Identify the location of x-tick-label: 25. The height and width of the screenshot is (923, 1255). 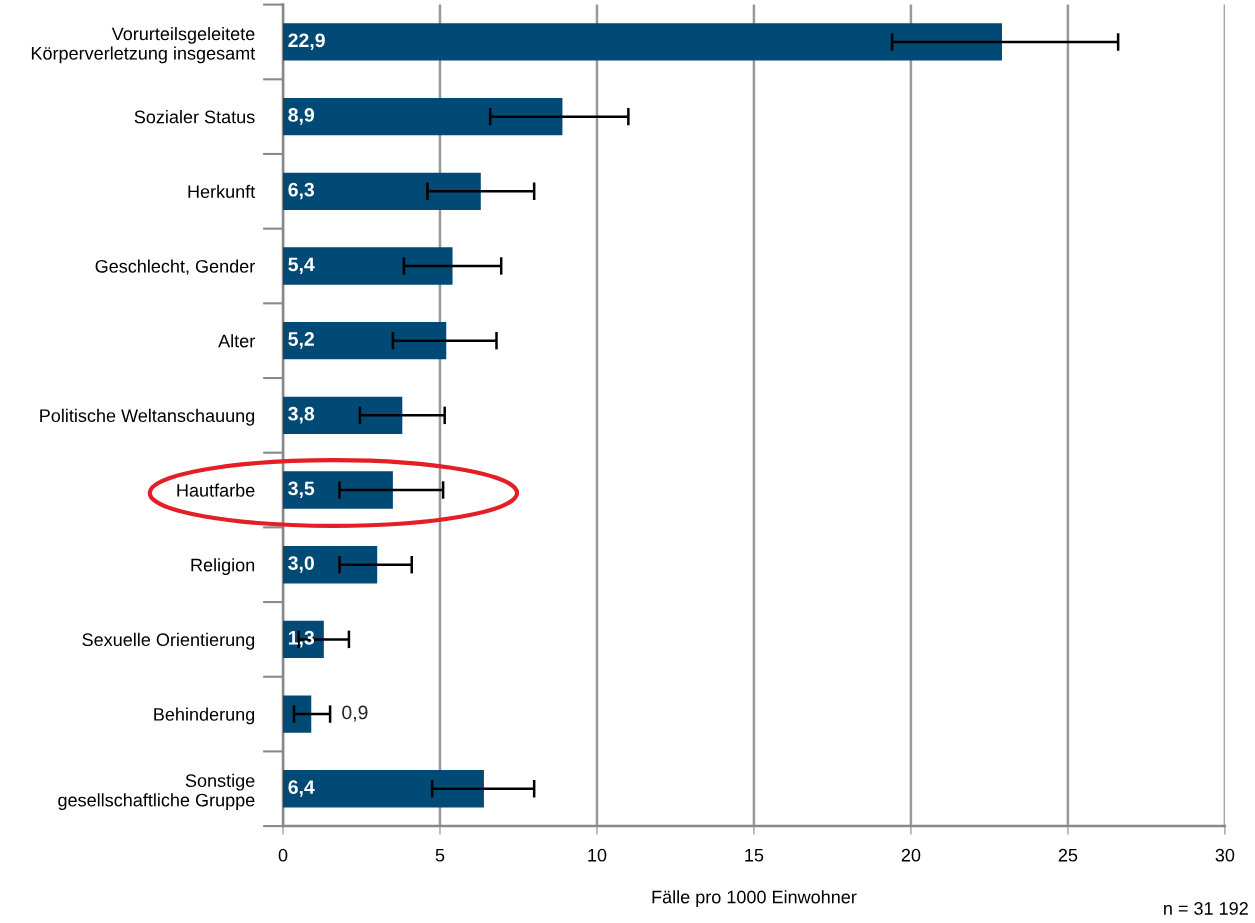
(1068, 855).